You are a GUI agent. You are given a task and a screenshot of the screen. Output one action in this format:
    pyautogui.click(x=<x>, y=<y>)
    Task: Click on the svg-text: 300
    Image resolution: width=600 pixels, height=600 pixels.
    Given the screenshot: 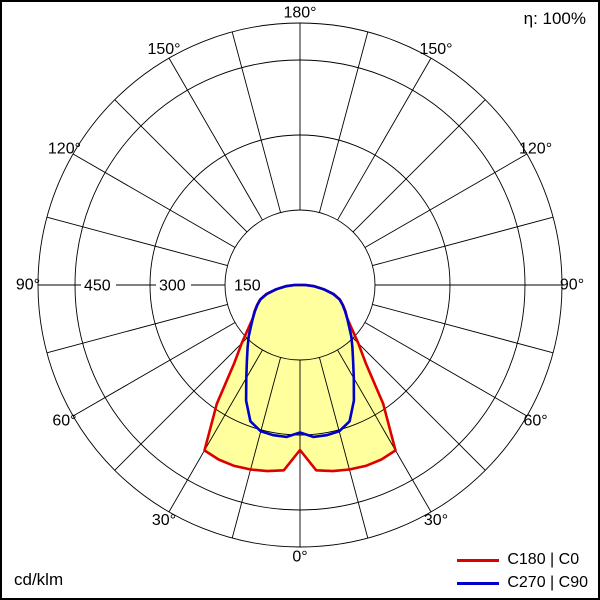 What is the action you would take?
    pyautogui.click(x=172, y=286)
    